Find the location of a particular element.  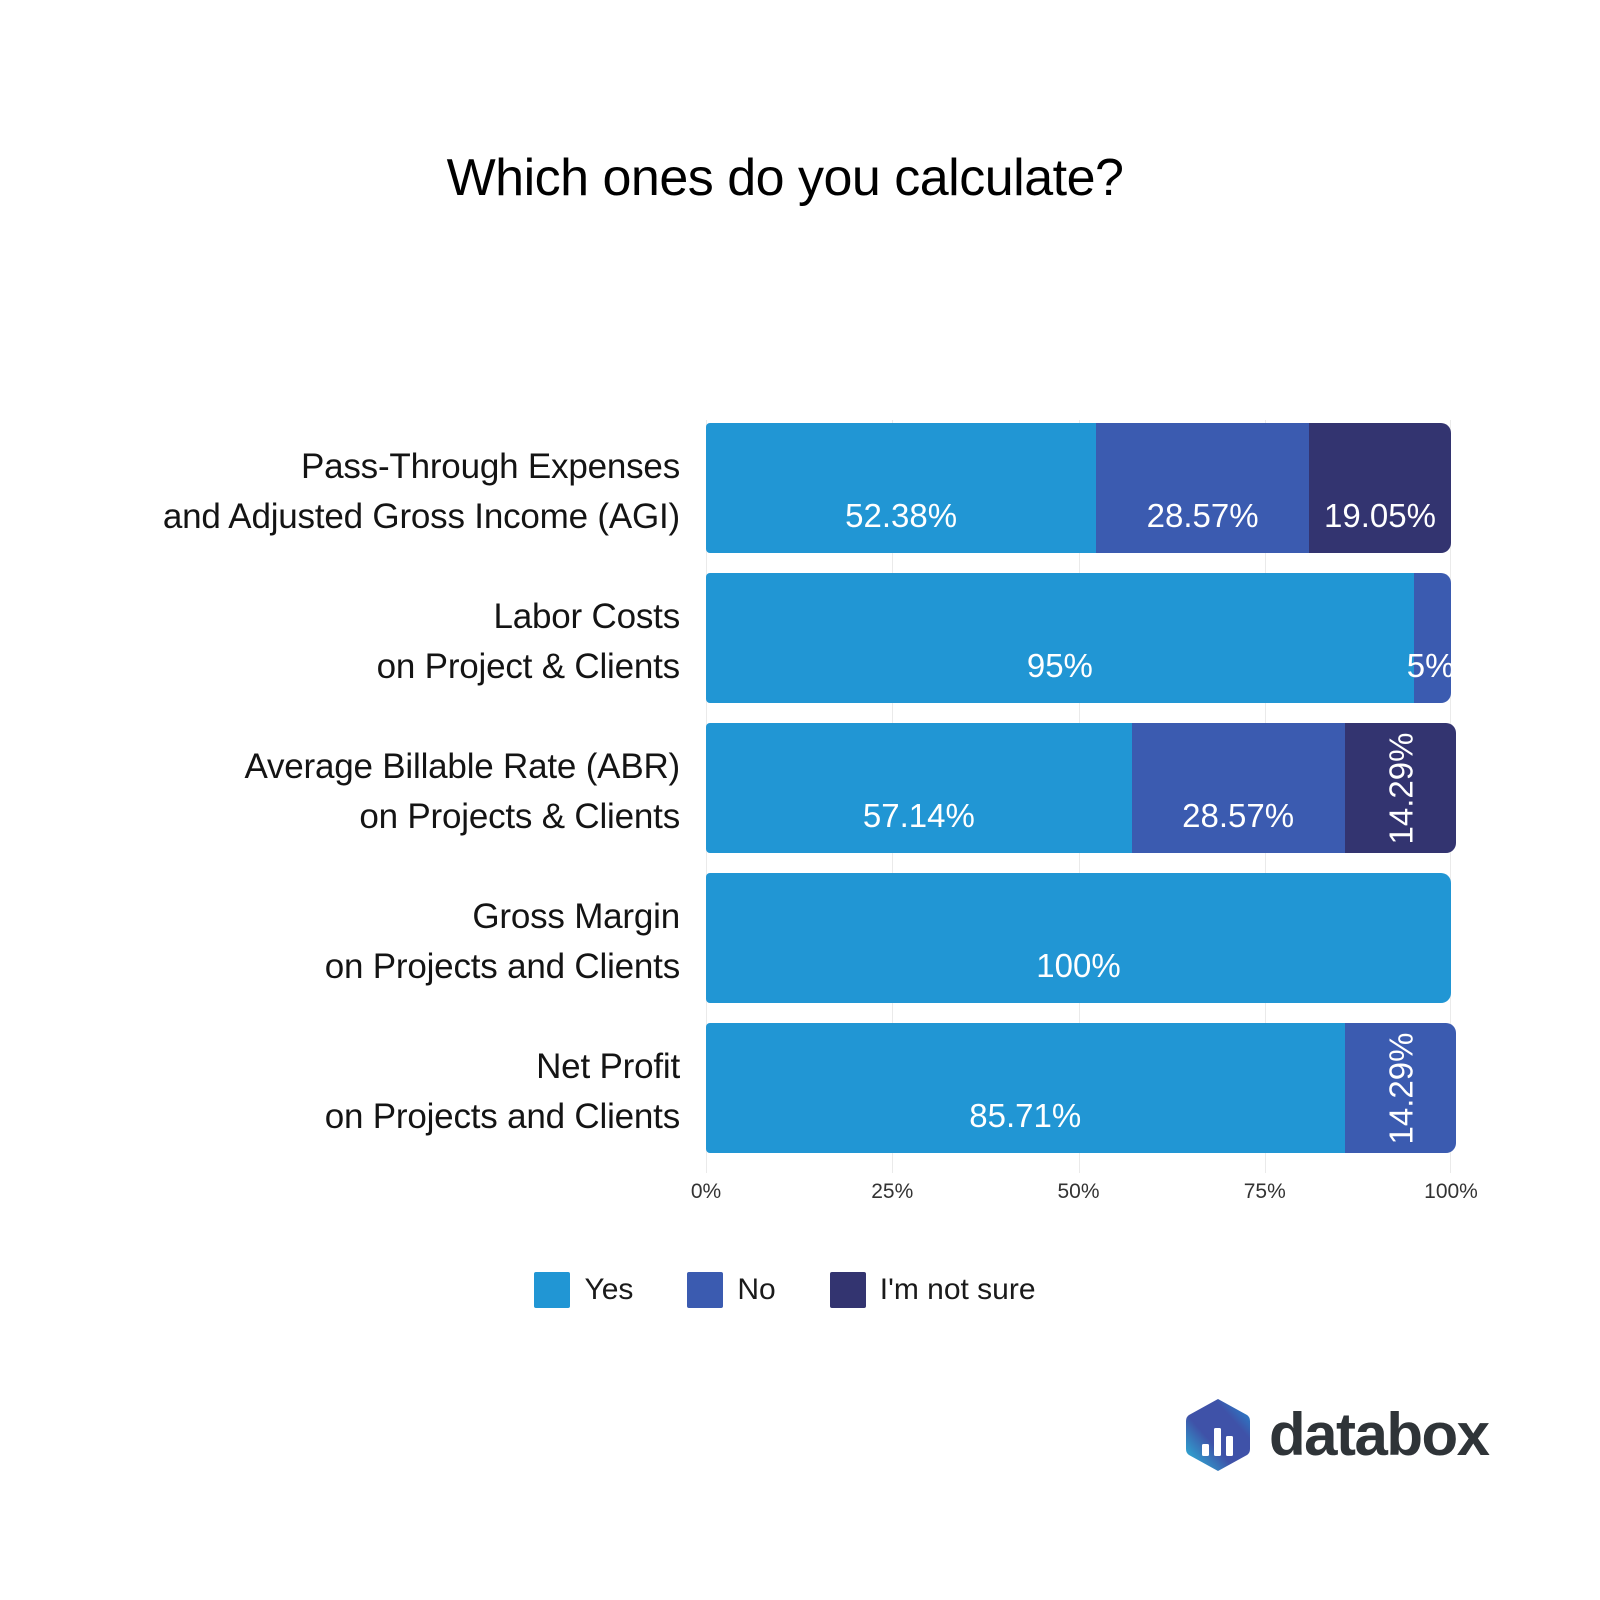

bar-segment-label: 100% is located at coordinates (1078, 965).